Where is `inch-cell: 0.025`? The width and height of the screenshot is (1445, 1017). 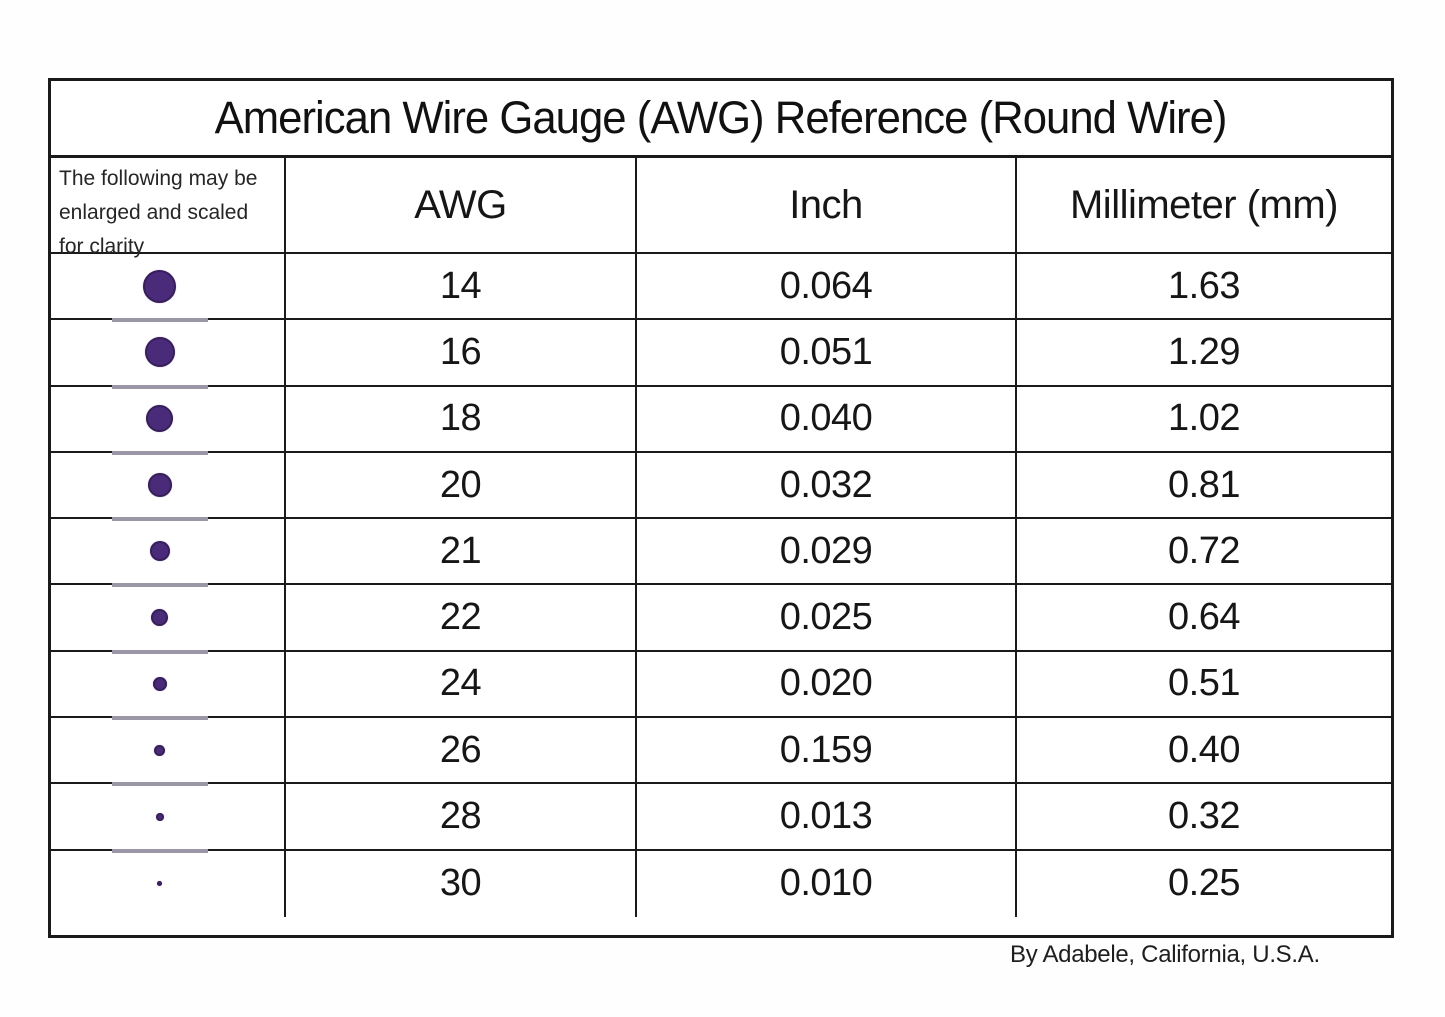 inch-cell: 0.025 is located at coordinates (827, 618).